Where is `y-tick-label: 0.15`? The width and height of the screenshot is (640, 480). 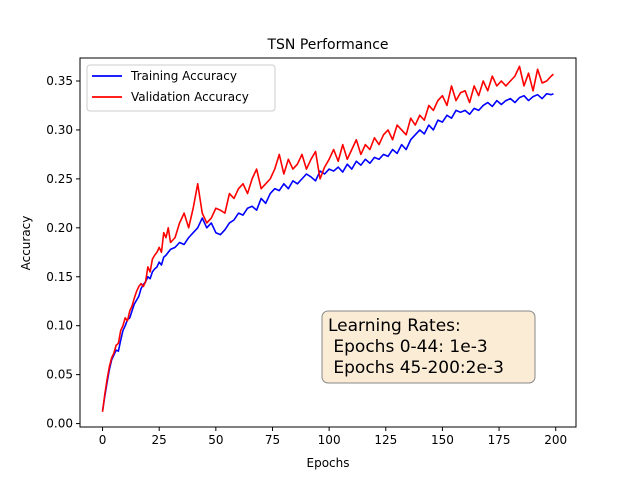 y-tick-label: 0.15 is located at coordinates (59, 277).